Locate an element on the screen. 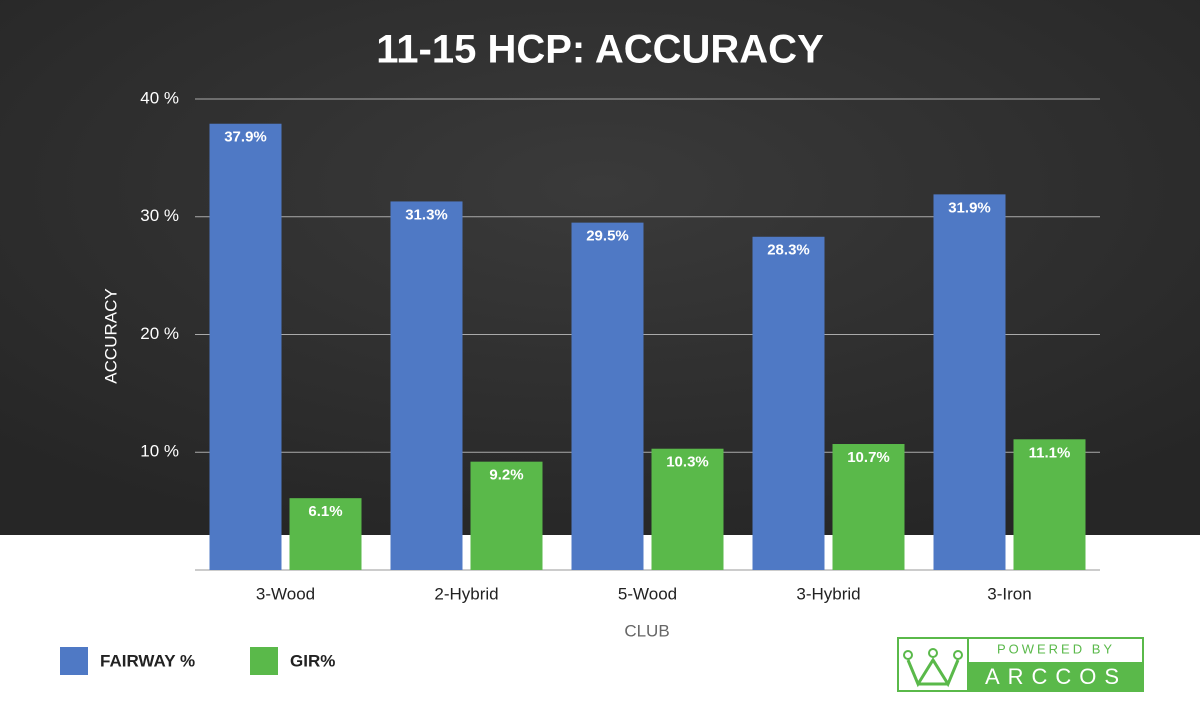 Image resolution: width=1200 pixels, height=720 pixels. value-label: 31.3% is located at coordinates (426, 214).